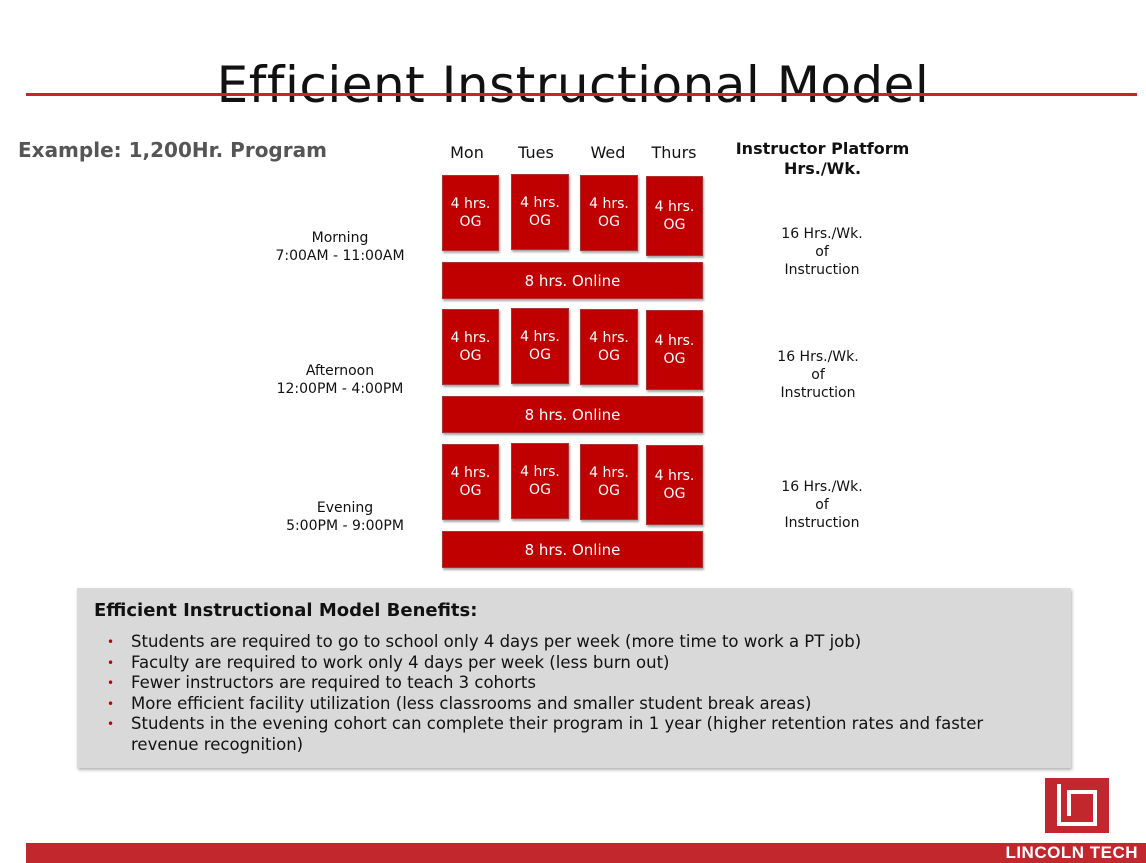 The width and height of the screenshot is (1146, 863). Describe the element at coordinates (674, 152) in the screenshot. I see `day-header-thurs: Thurs` at that location.